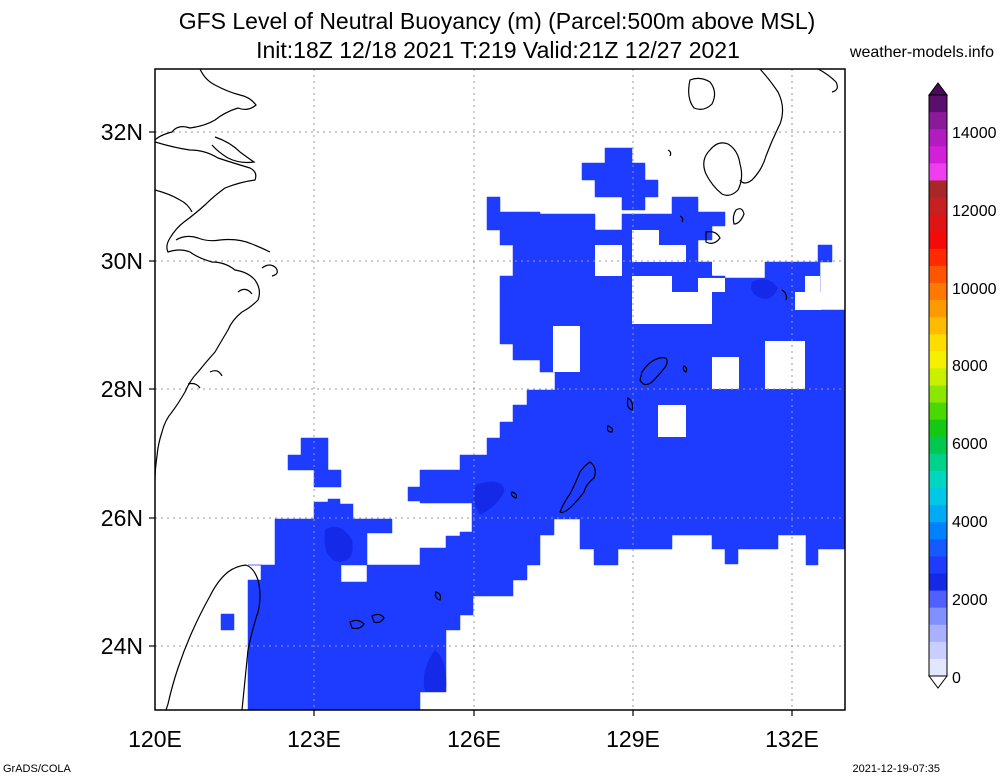 The image size is (1000, 779). What do you see at coordinates (122, 132) in the screenshot?
I see `lat-label: 32N` at bounding box center [122, 132].